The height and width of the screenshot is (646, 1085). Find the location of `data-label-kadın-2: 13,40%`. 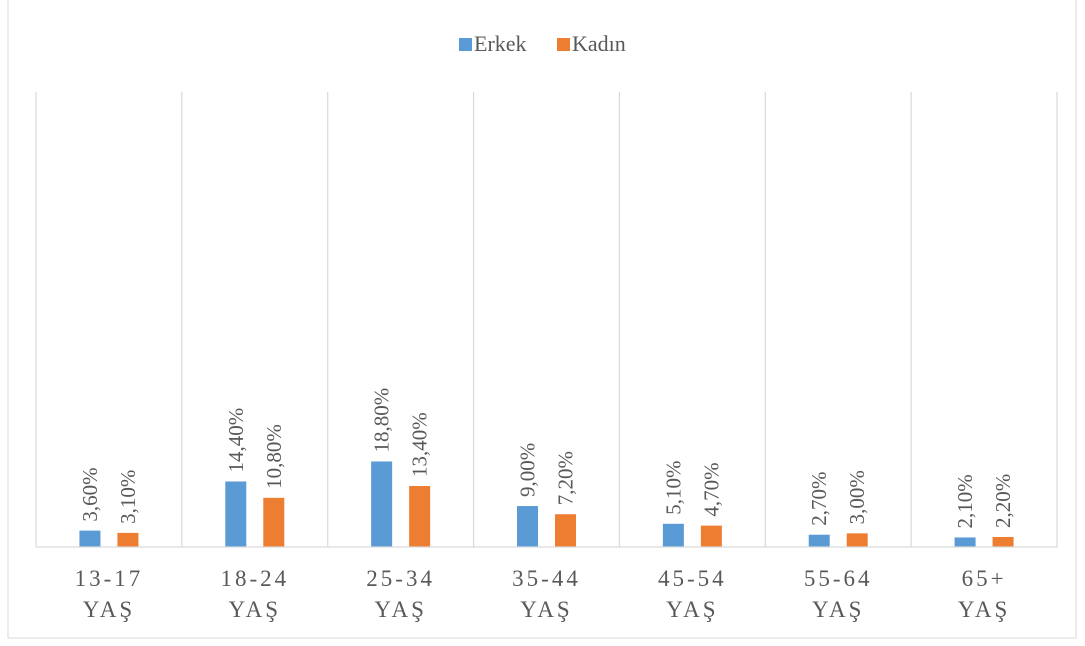

data-label-kadın-2: 13,40% is located at coordinates (420, 444).